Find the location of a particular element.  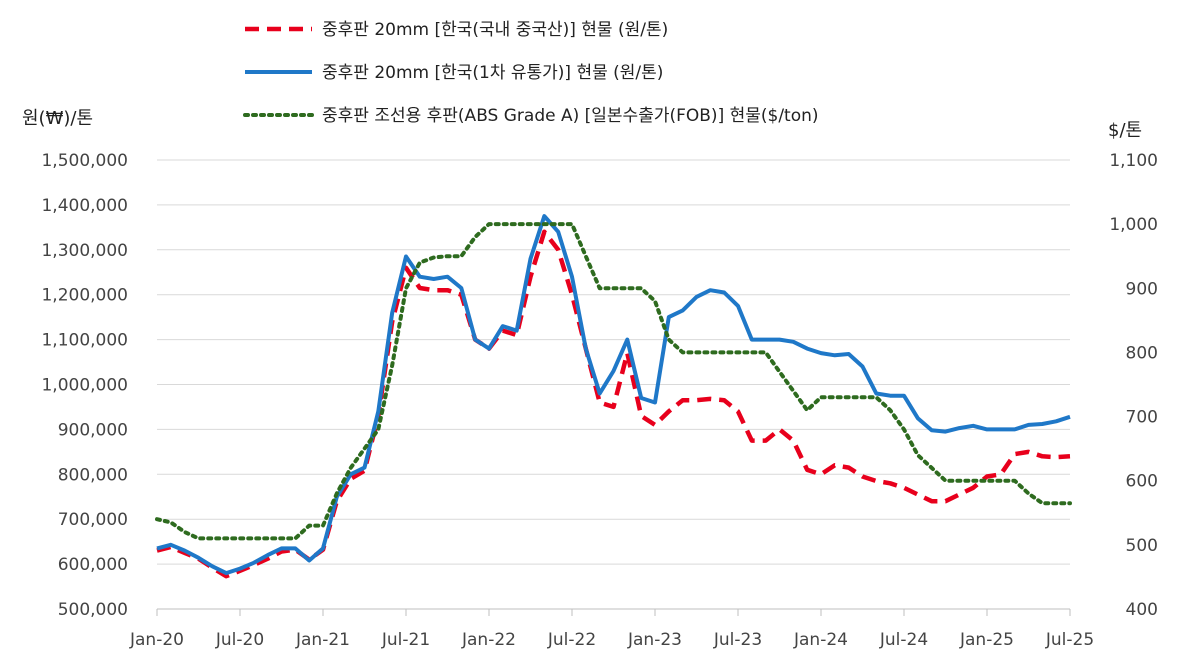

left-tick-label: 1,300,000 is located at coordinates (84, 251).